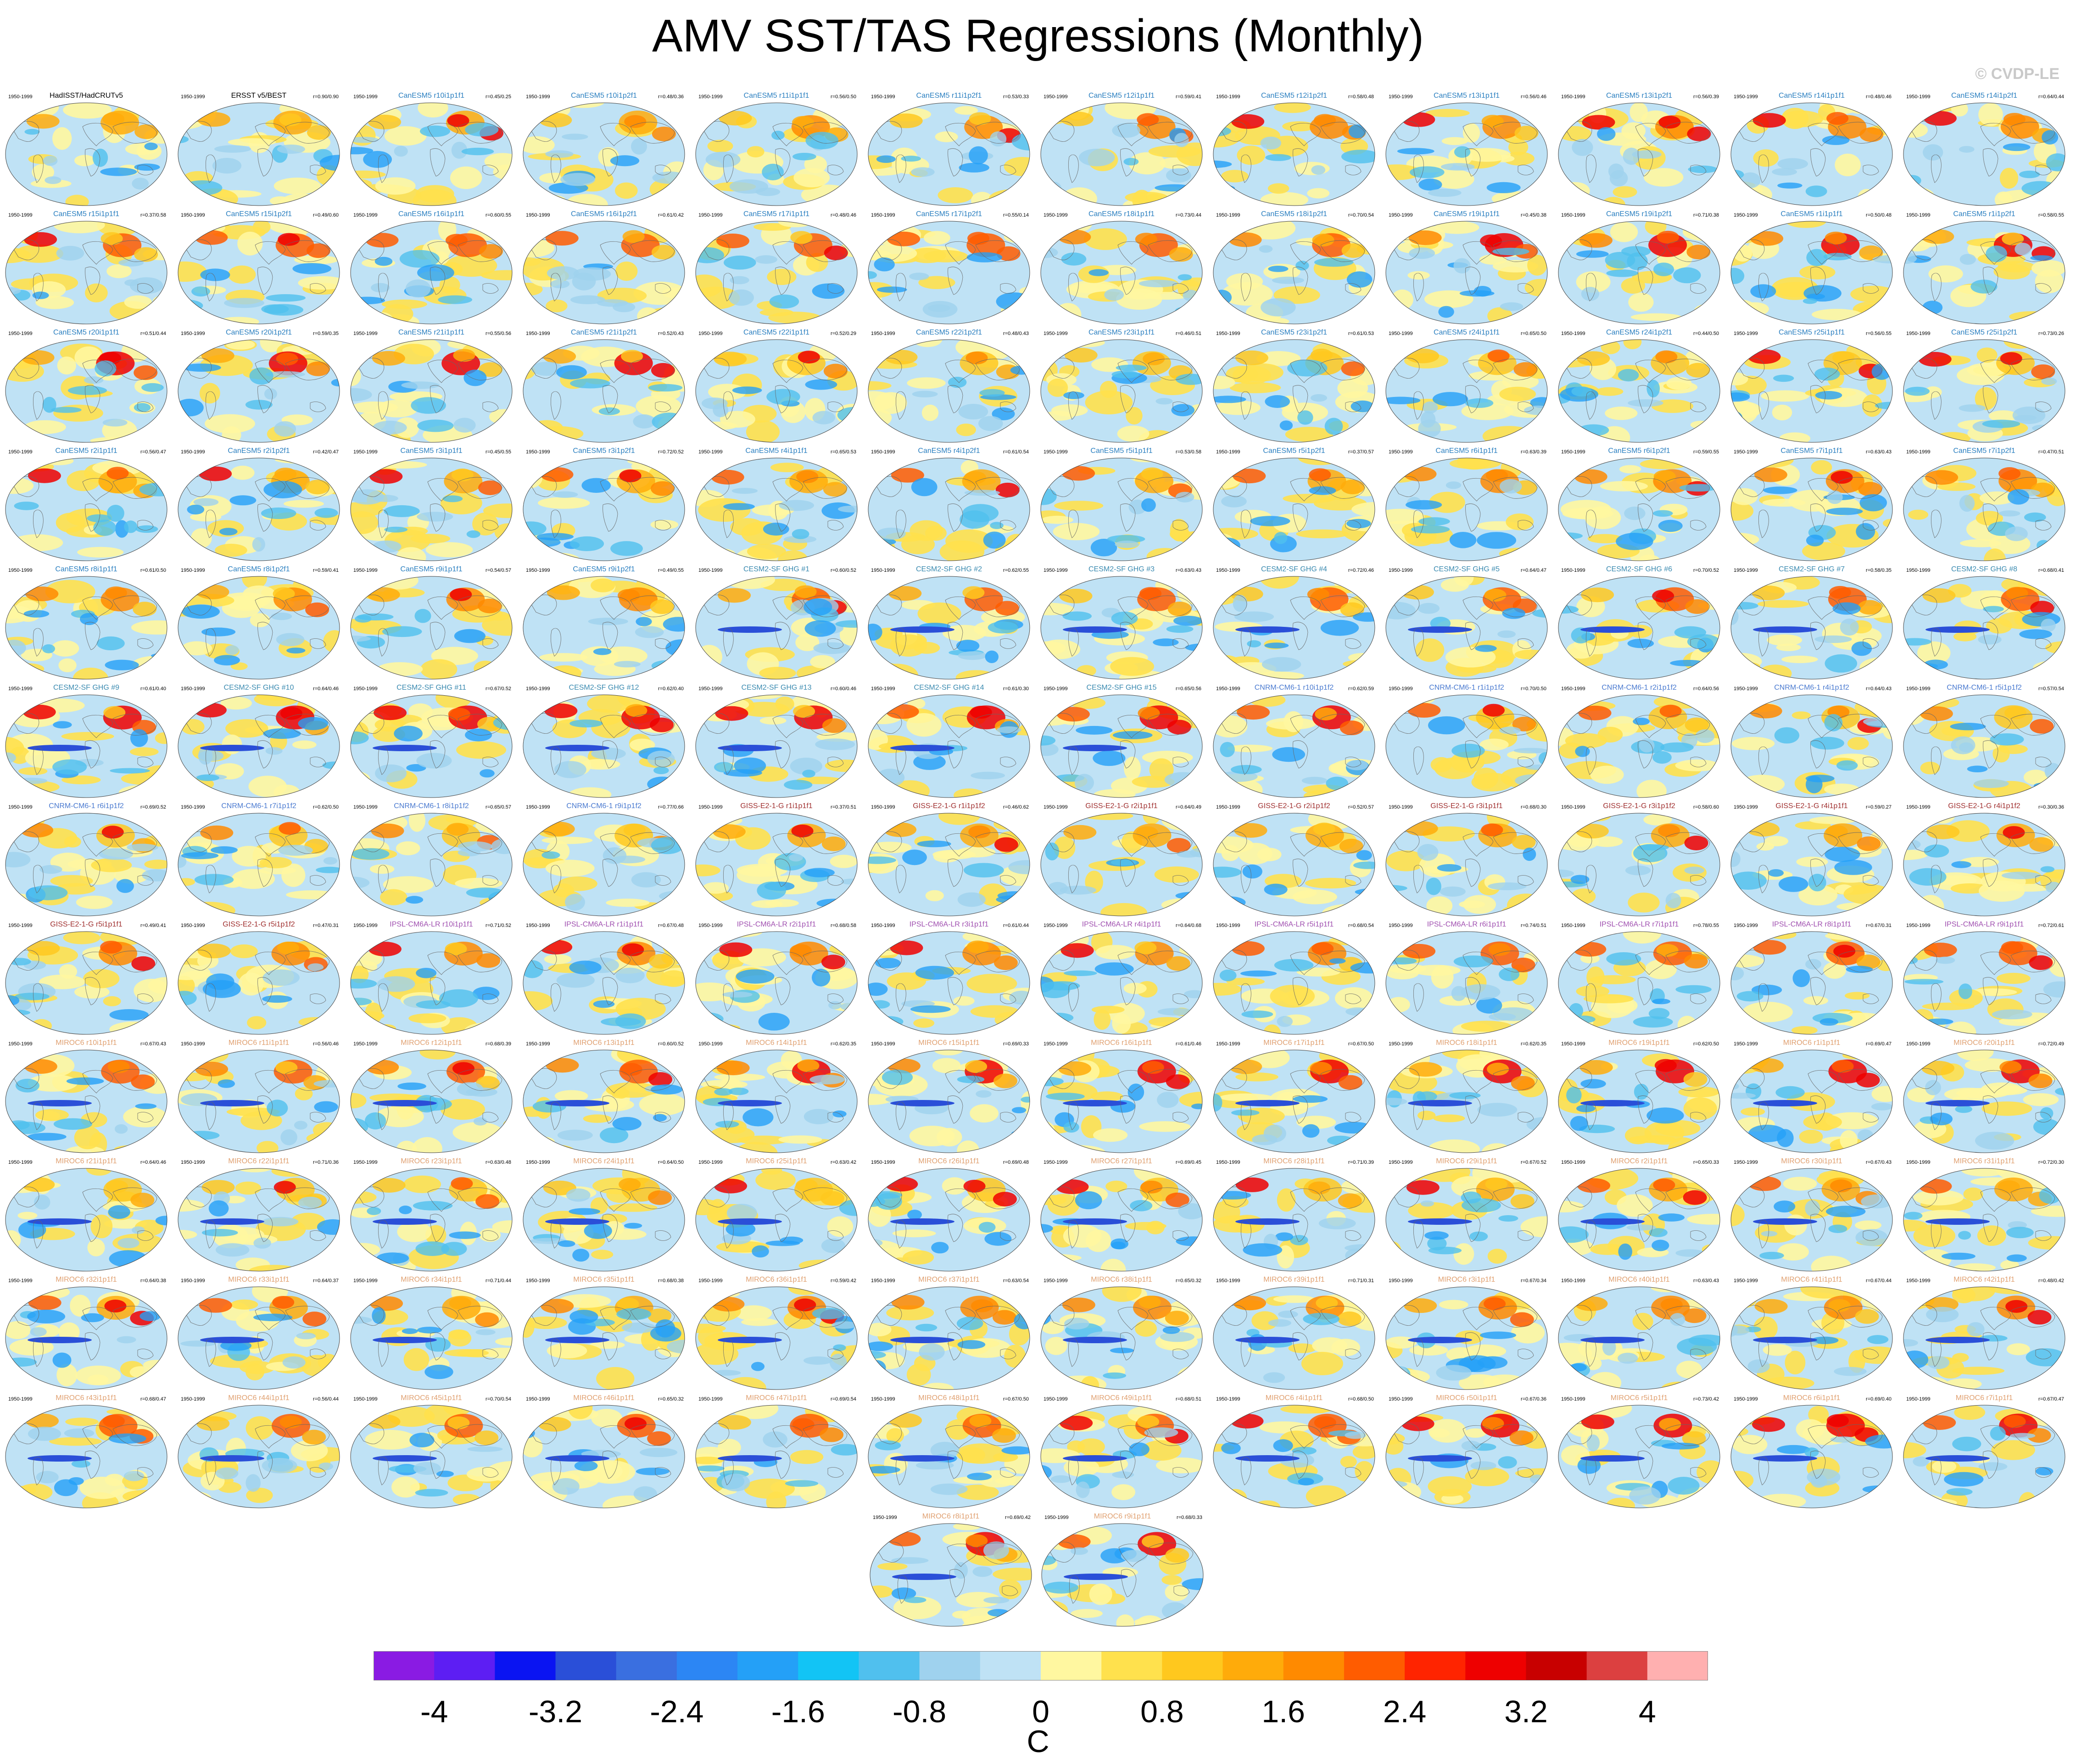 The width and height of the screenshot is (2076, 1764). I want to click on map-panel: 1950-1999 MIROC6 r34i1p1f1 r=0.71/0.44, so click(431, 1333).